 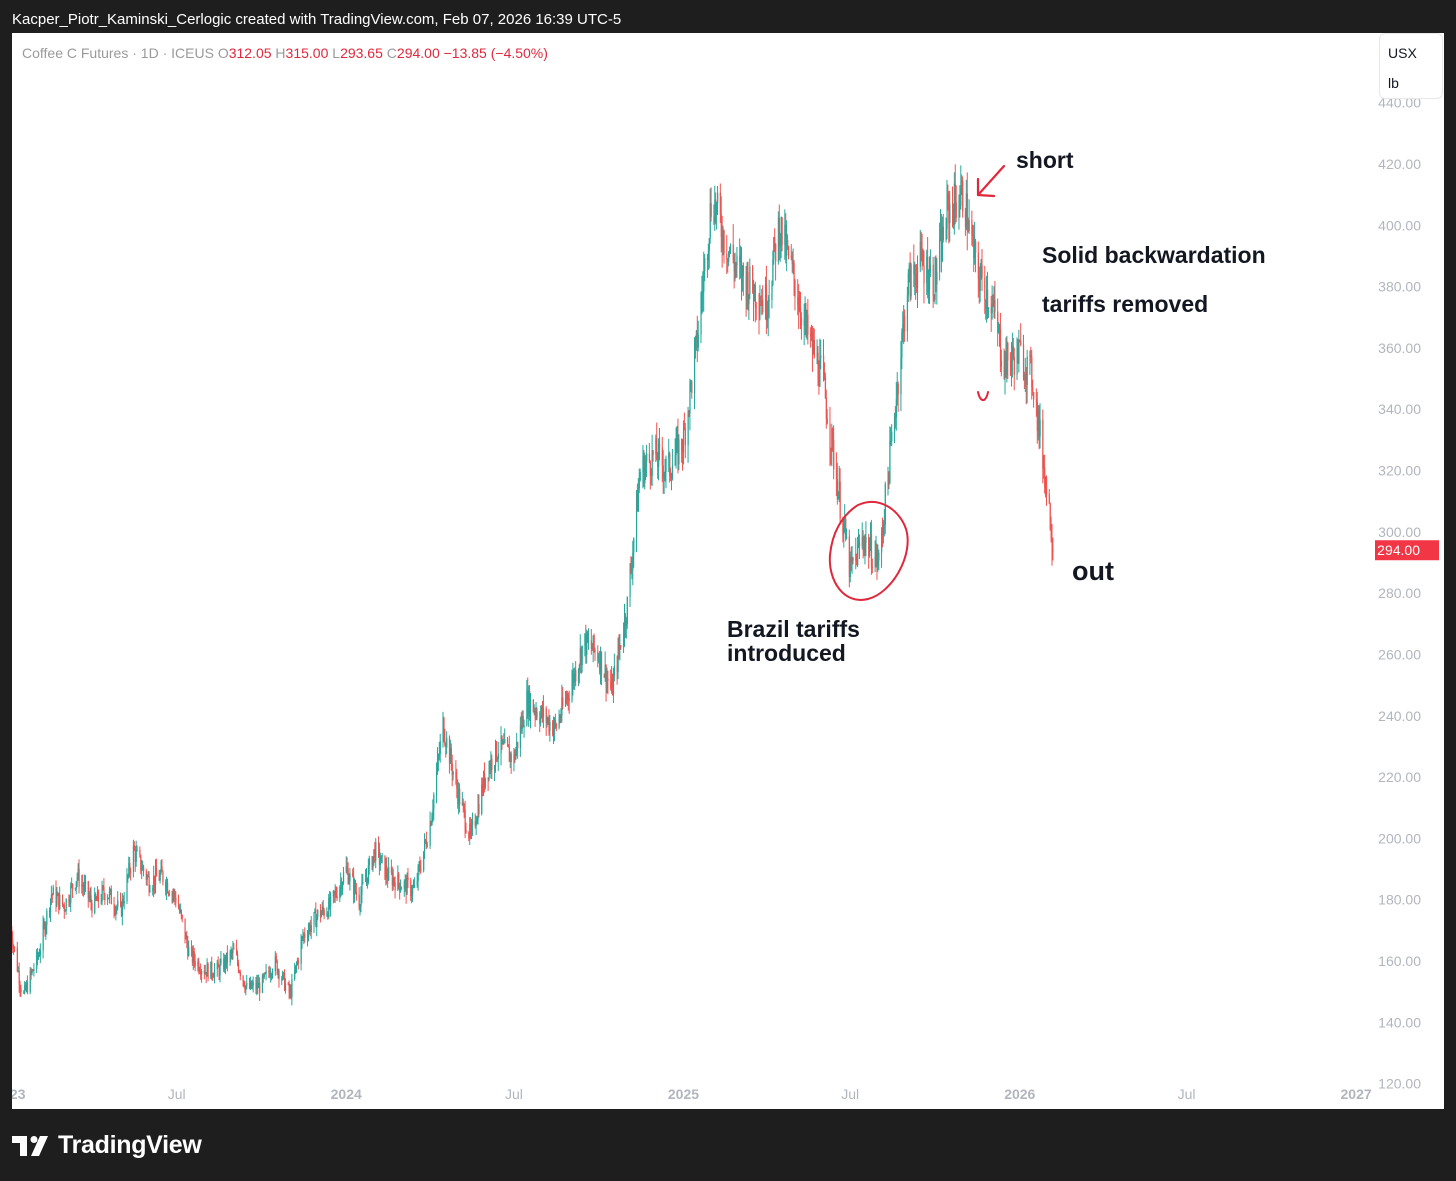 What do you see at coordinates (361, 53) in the screenshot?
I see `low-value: 293.65` at bounding box center [361, 53].